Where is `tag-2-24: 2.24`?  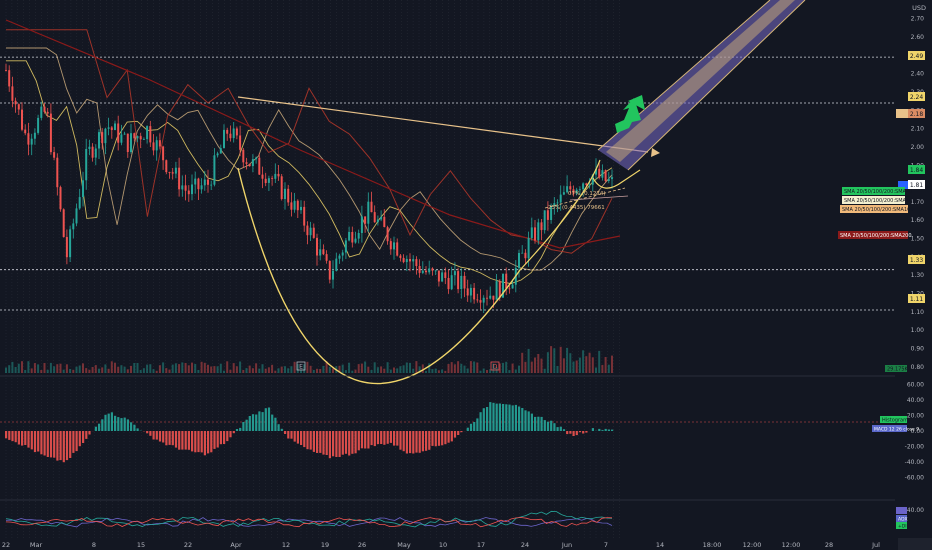 tag-2-24: 2.24 is located at coordinates (917, 97).